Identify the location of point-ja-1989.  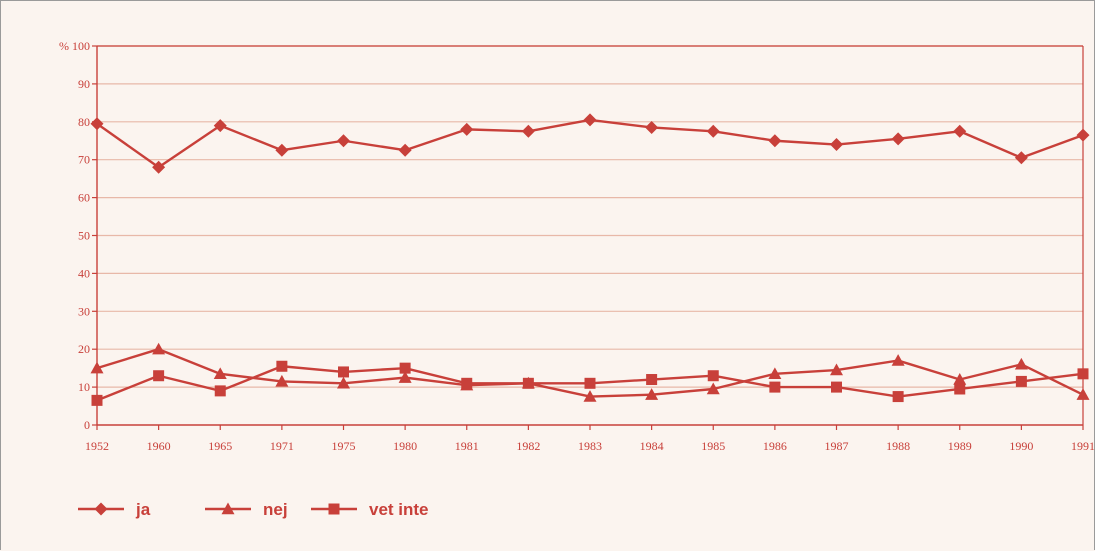
(960, 131).